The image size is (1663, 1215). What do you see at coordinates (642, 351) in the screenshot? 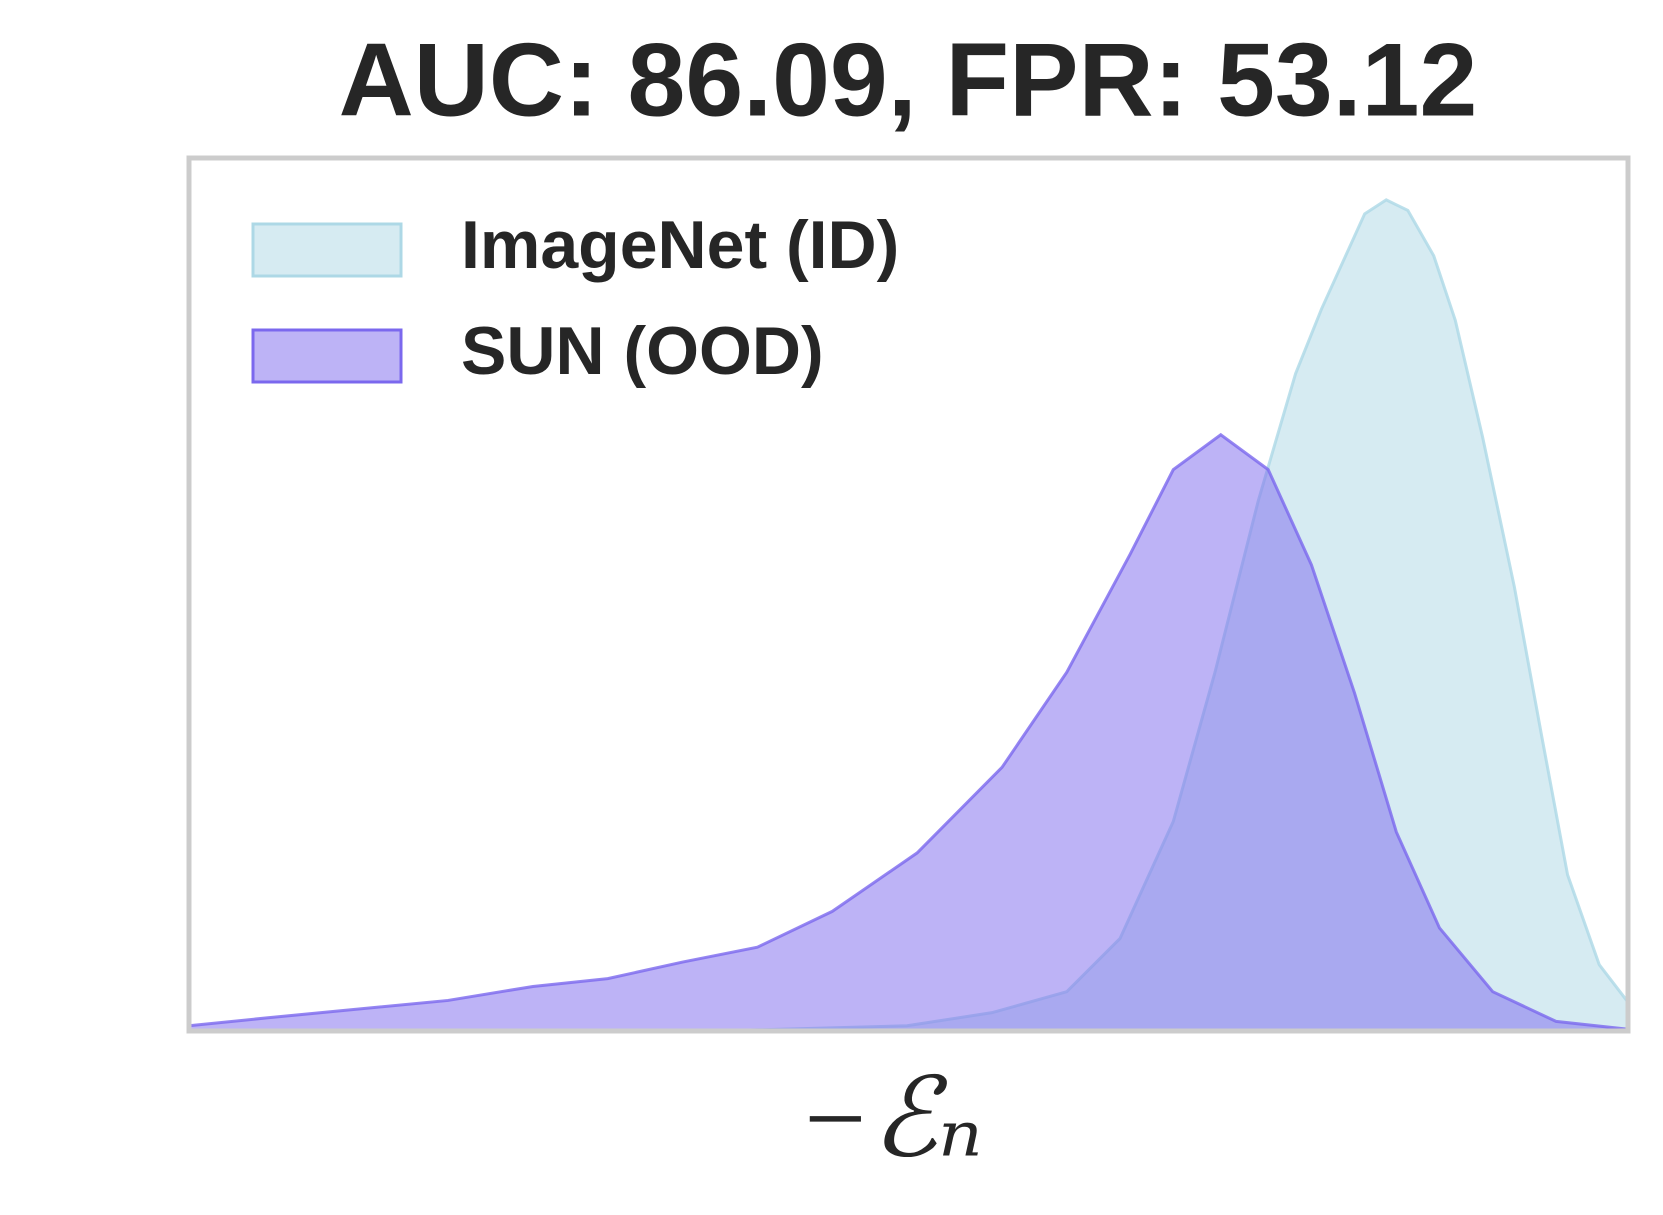
I see `legend-label: SUN (OOD)` at bounding box center [642, 351].